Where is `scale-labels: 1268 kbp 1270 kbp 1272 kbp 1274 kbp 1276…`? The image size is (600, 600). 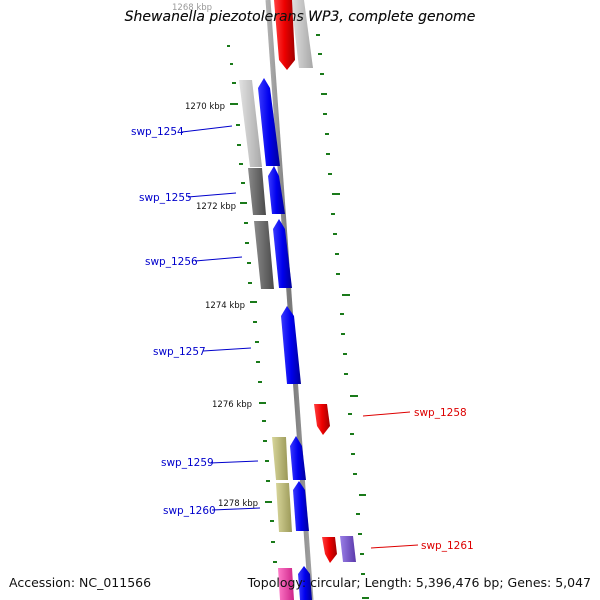
scale-labels: 1268 kbp 1270 kbp 1272 kbp 1274 kbp 1276… is located at coordinates (215, 256).